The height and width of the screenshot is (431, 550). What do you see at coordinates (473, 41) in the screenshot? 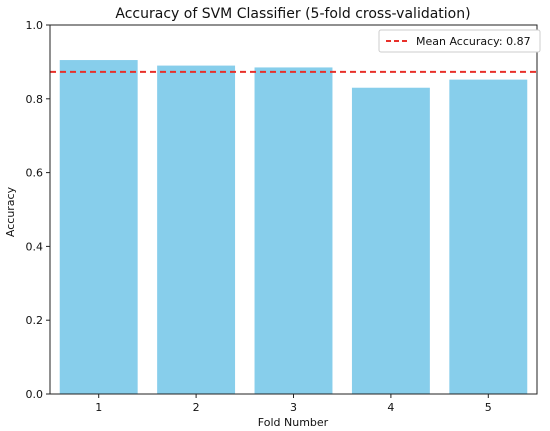
I see `legend-mean-label: Mean Accuracy: 0.87` at bounding box center [473, 41].